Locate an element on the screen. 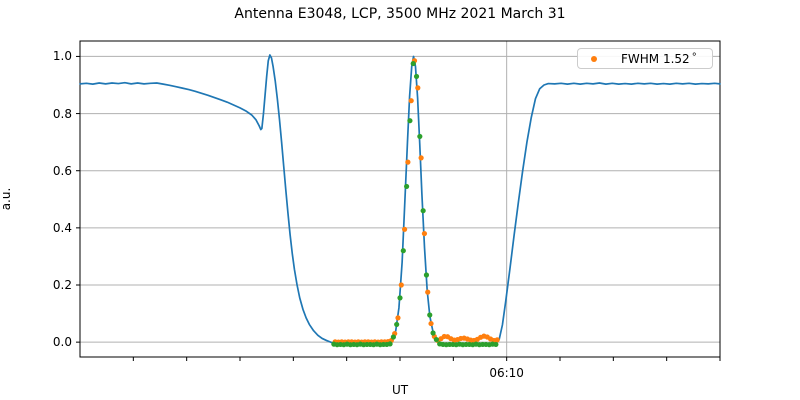 Image resolution: width=800 pixels, height=400 pixels. y-axis-label: a.u. is located at coordinates (6, 199).